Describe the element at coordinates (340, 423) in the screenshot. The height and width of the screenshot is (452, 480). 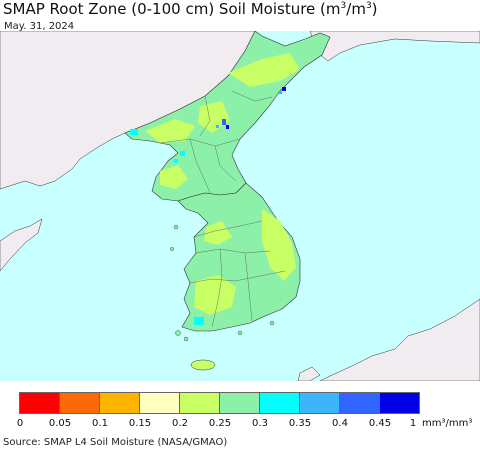
I see `legend-tick-label: 0.4` at that location.